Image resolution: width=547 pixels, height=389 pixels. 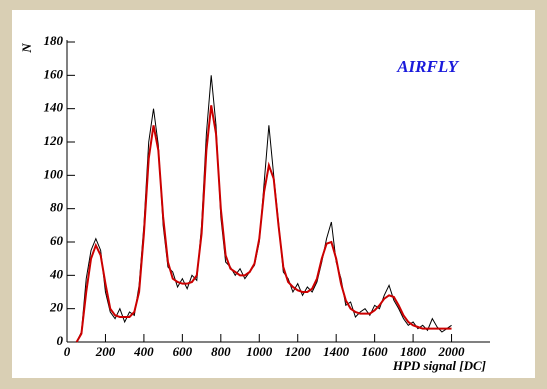 I want to click on x-tick-label: 2000, so click(x=452, y=351).